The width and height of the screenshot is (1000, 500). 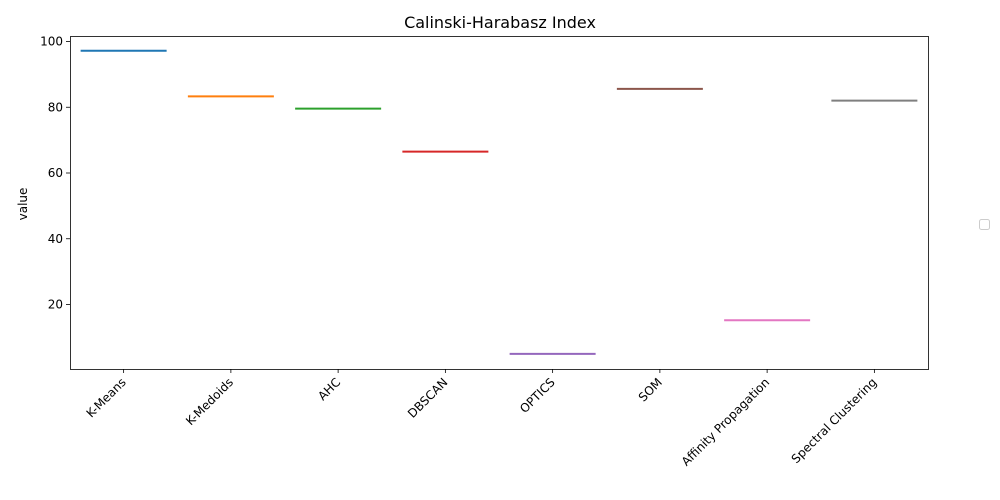 I want to click on chart-title: Calinski-Harabasz Index, so click(x=500, y=22).